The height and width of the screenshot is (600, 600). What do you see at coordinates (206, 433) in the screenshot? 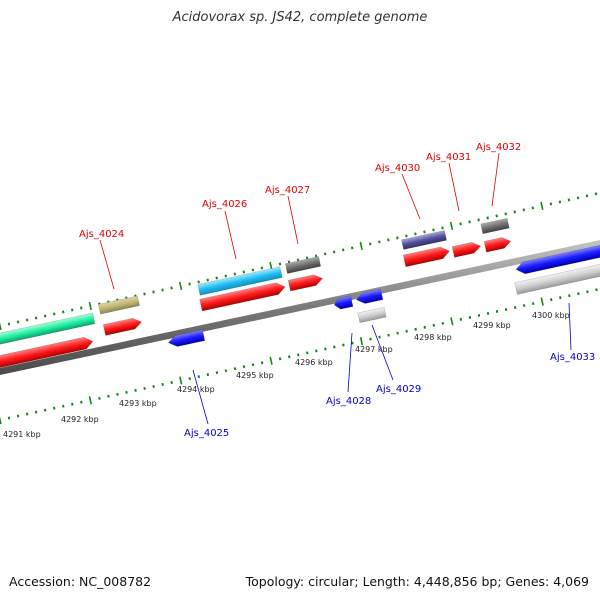
I see `gene-label-ajs-4025: Ajs_4025` at bounding box center [206, 433].